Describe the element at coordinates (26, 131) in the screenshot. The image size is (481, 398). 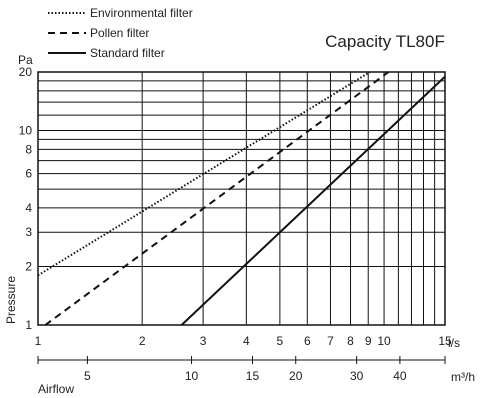
I see `y-tick-label: 10` at that location.